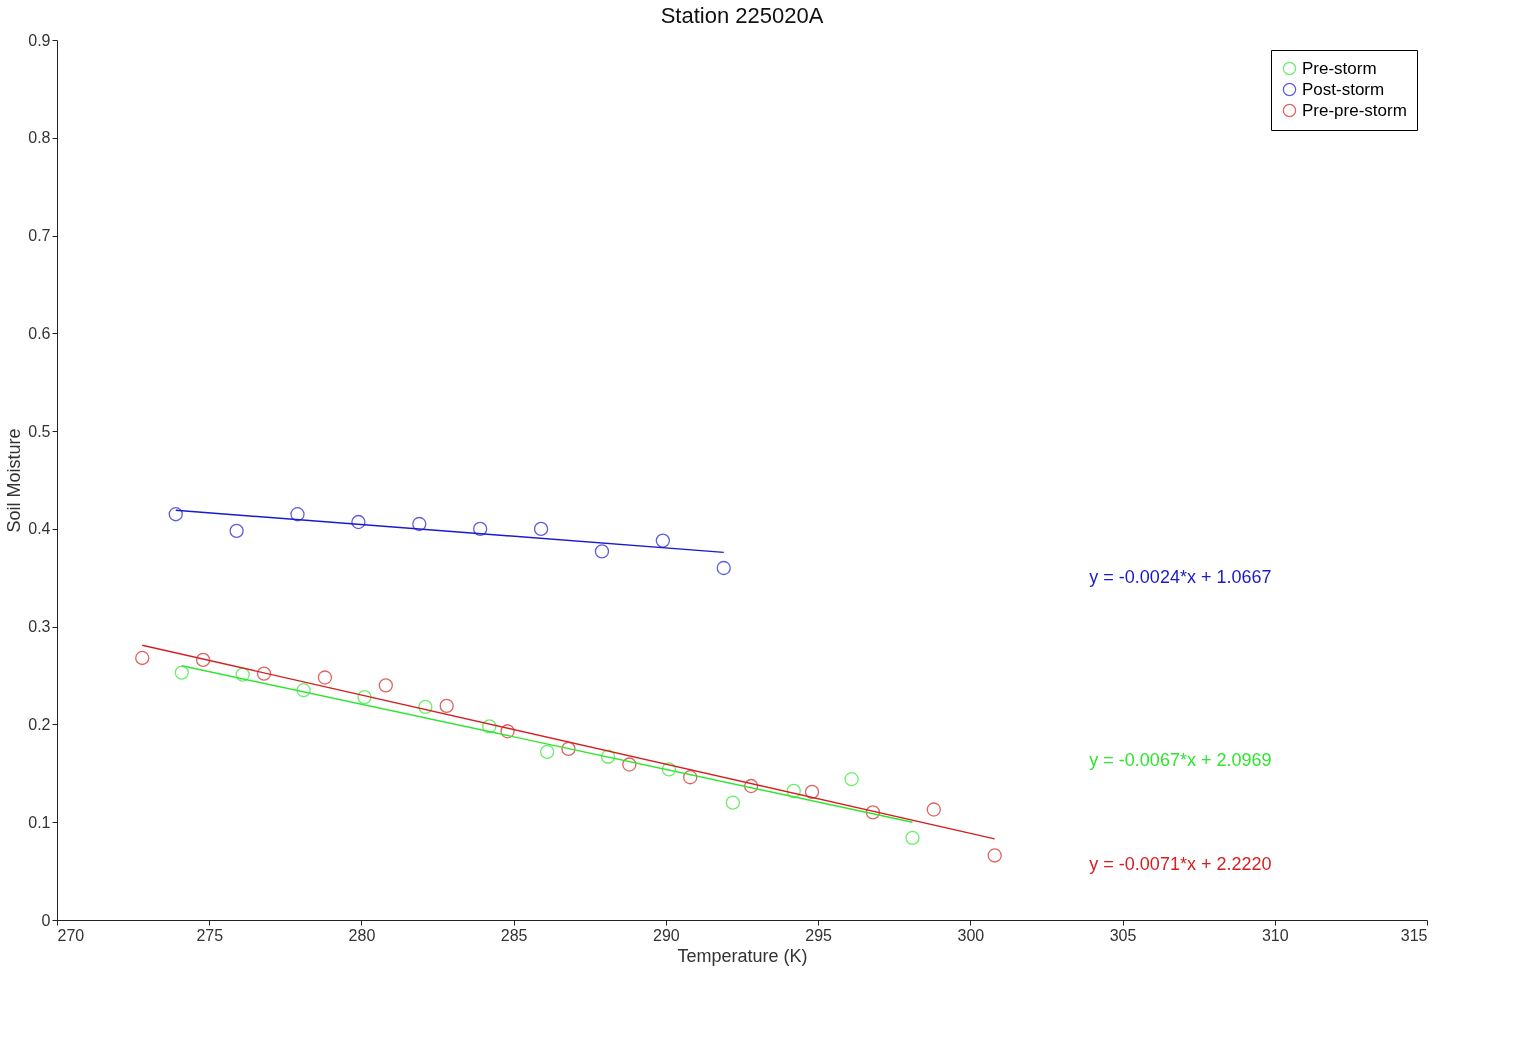 Image resolution: width=1522 pixels, height=1047 pixels. Describe the element at coordinates (39, 40) in the screenshot. I see `y-tick-label: 0.9` at that location.